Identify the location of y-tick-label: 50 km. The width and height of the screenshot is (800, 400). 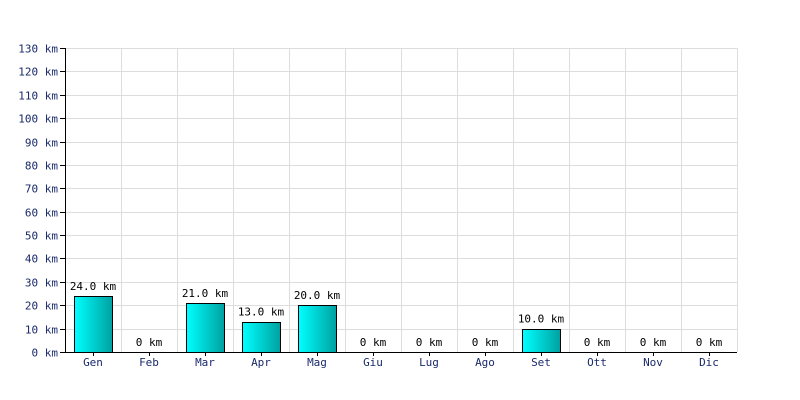
(41, 236).